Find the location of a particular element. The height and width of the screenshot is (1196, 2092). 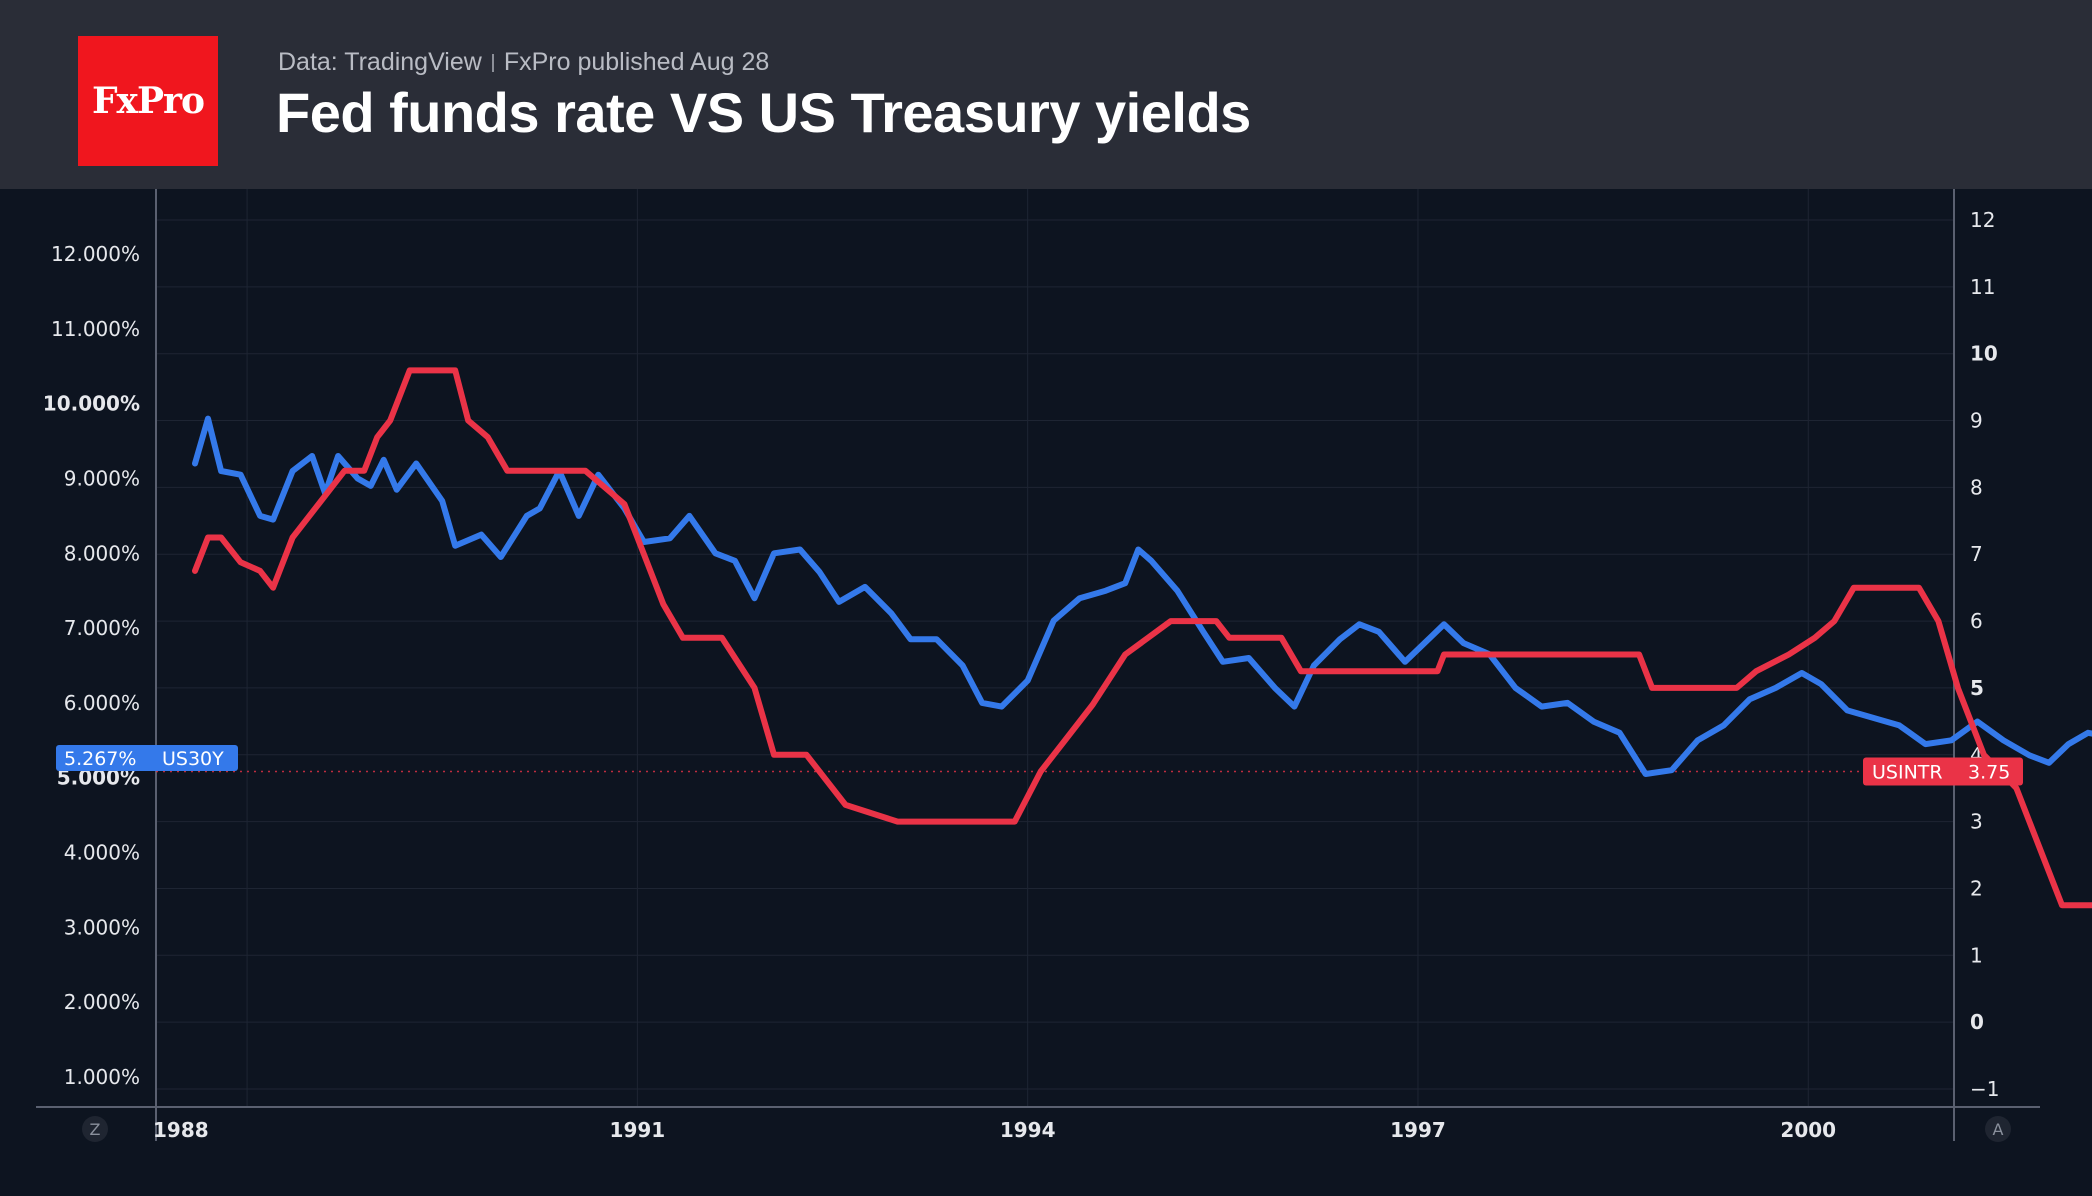

x-tick-label: 1991 is located at coordinates (638, 1130).